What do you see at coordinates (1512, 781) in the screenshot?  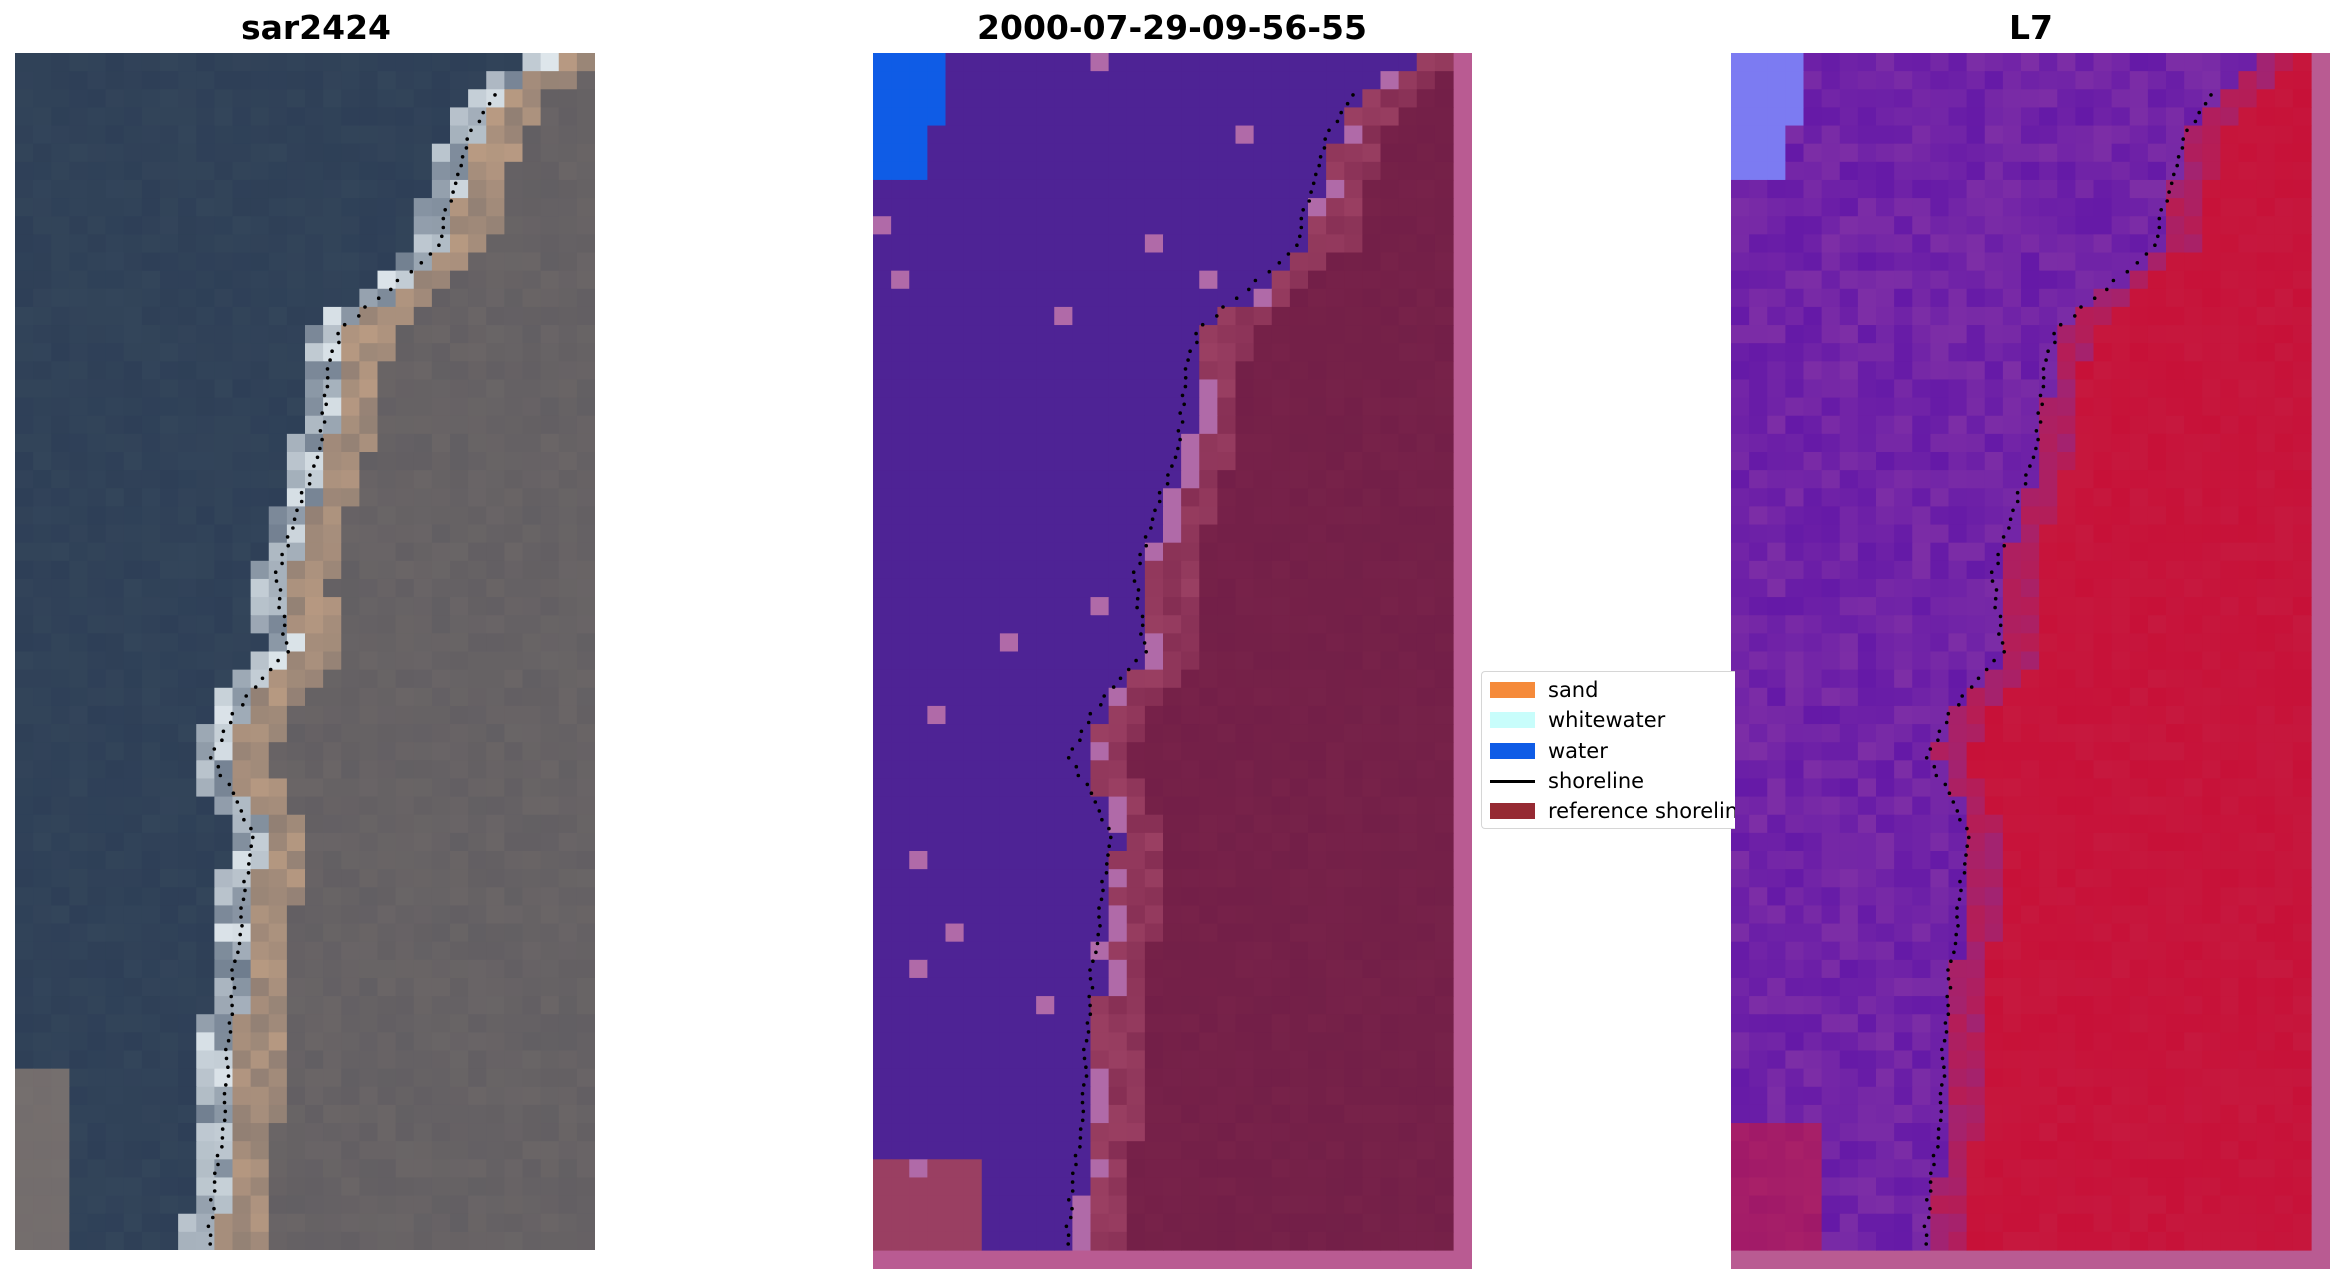 I see `legend-line-shoreline` at bounding box center [1512, 781].